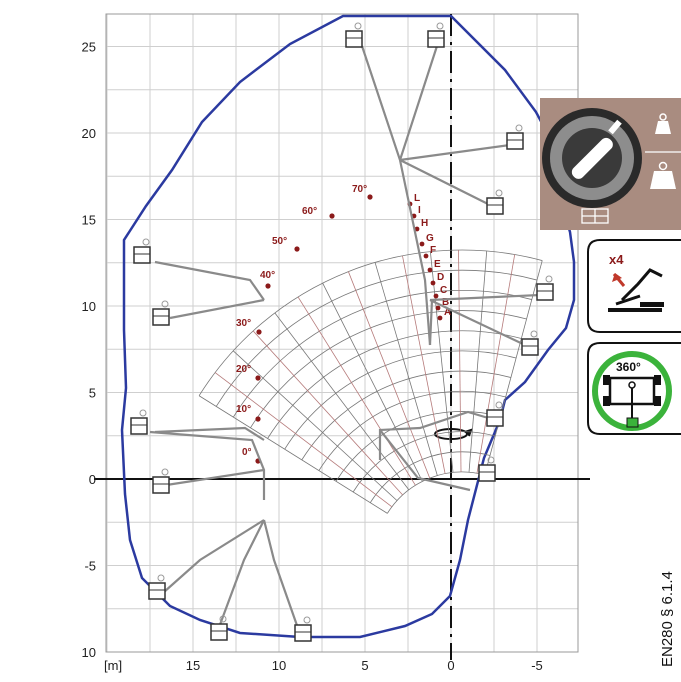 This screenshot has width=681, height=682. What do you see at coordinates (419, 210) in the screenshot?
I see `position-label: I` at bounding box center [419, 210].